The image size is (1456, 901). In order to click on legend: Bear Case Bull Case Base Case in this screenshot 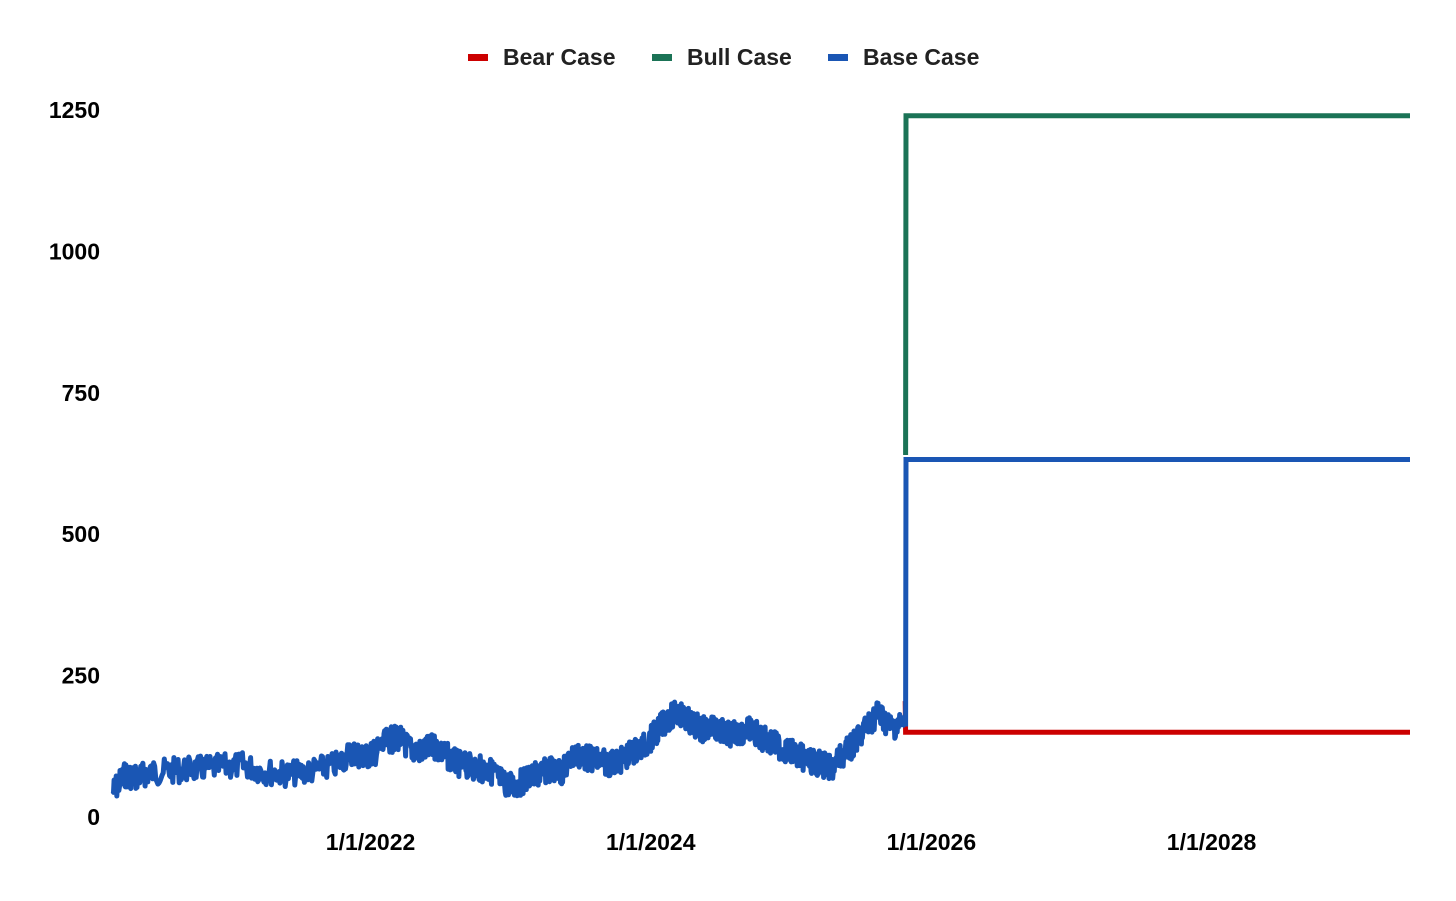, I will do `click(723, 57)`.